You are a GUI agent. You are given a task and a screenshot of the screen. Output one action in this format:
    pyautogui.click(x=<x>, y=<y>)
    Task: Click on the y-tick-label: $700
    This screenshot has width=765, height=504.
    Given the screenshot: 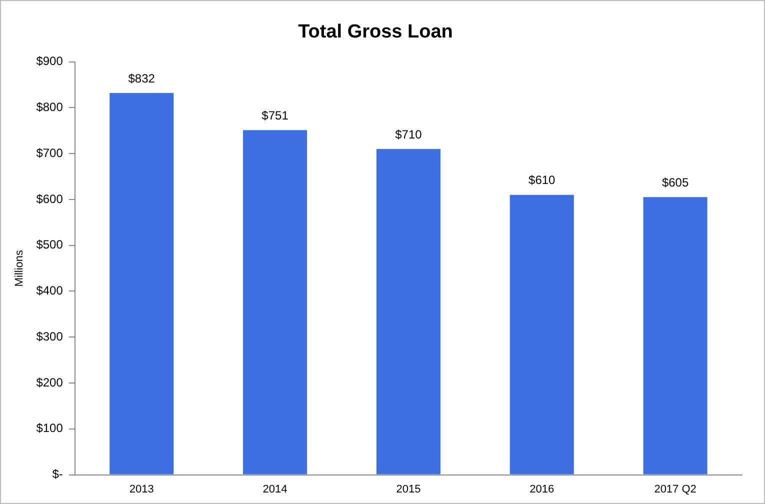 What is the action you would take?
    pyautogui.click(x=50, y=153)
    